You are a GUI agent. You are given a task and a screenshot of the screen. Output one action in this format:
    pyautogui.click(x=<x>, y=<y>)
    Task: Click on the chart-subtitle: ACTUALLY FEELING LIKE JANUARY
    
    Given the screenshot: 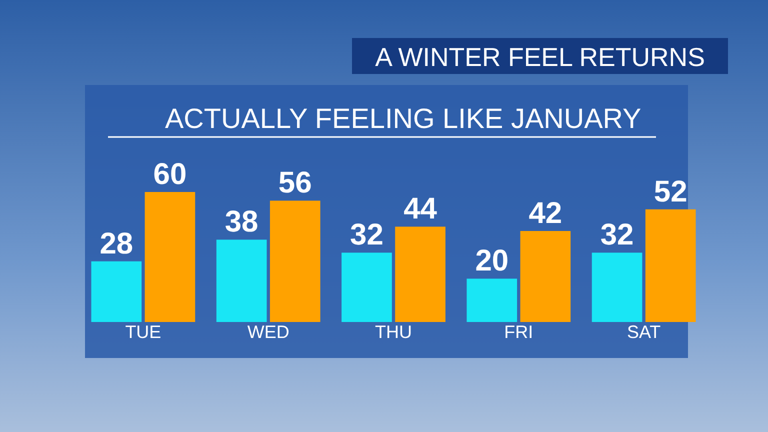 What is the action you would take?
    pyautogui.click(x=403, y=118)
    